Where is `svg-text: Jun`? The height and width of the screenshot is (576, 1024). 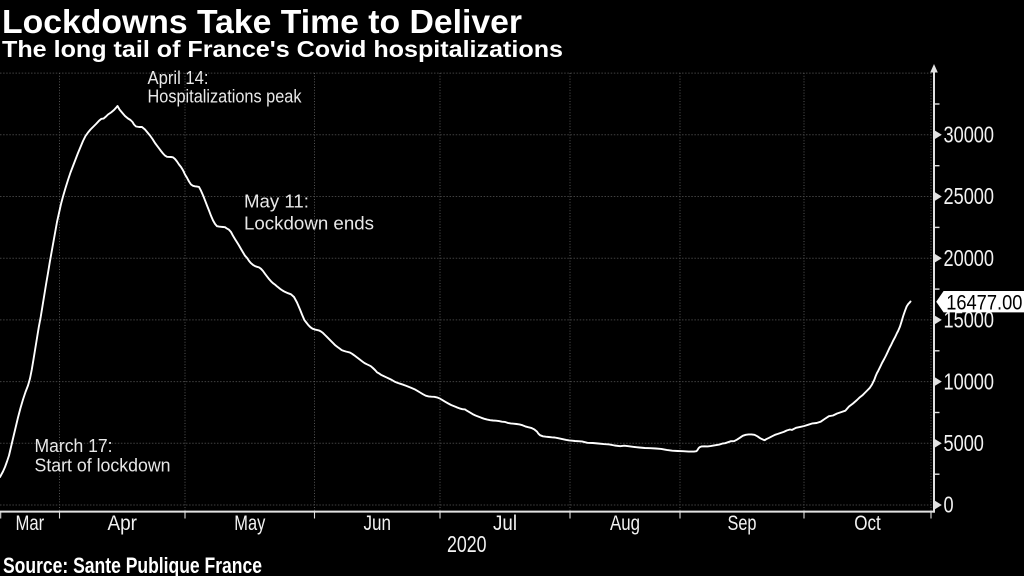 svg-text: Jun is located at coordinates (377, 523).